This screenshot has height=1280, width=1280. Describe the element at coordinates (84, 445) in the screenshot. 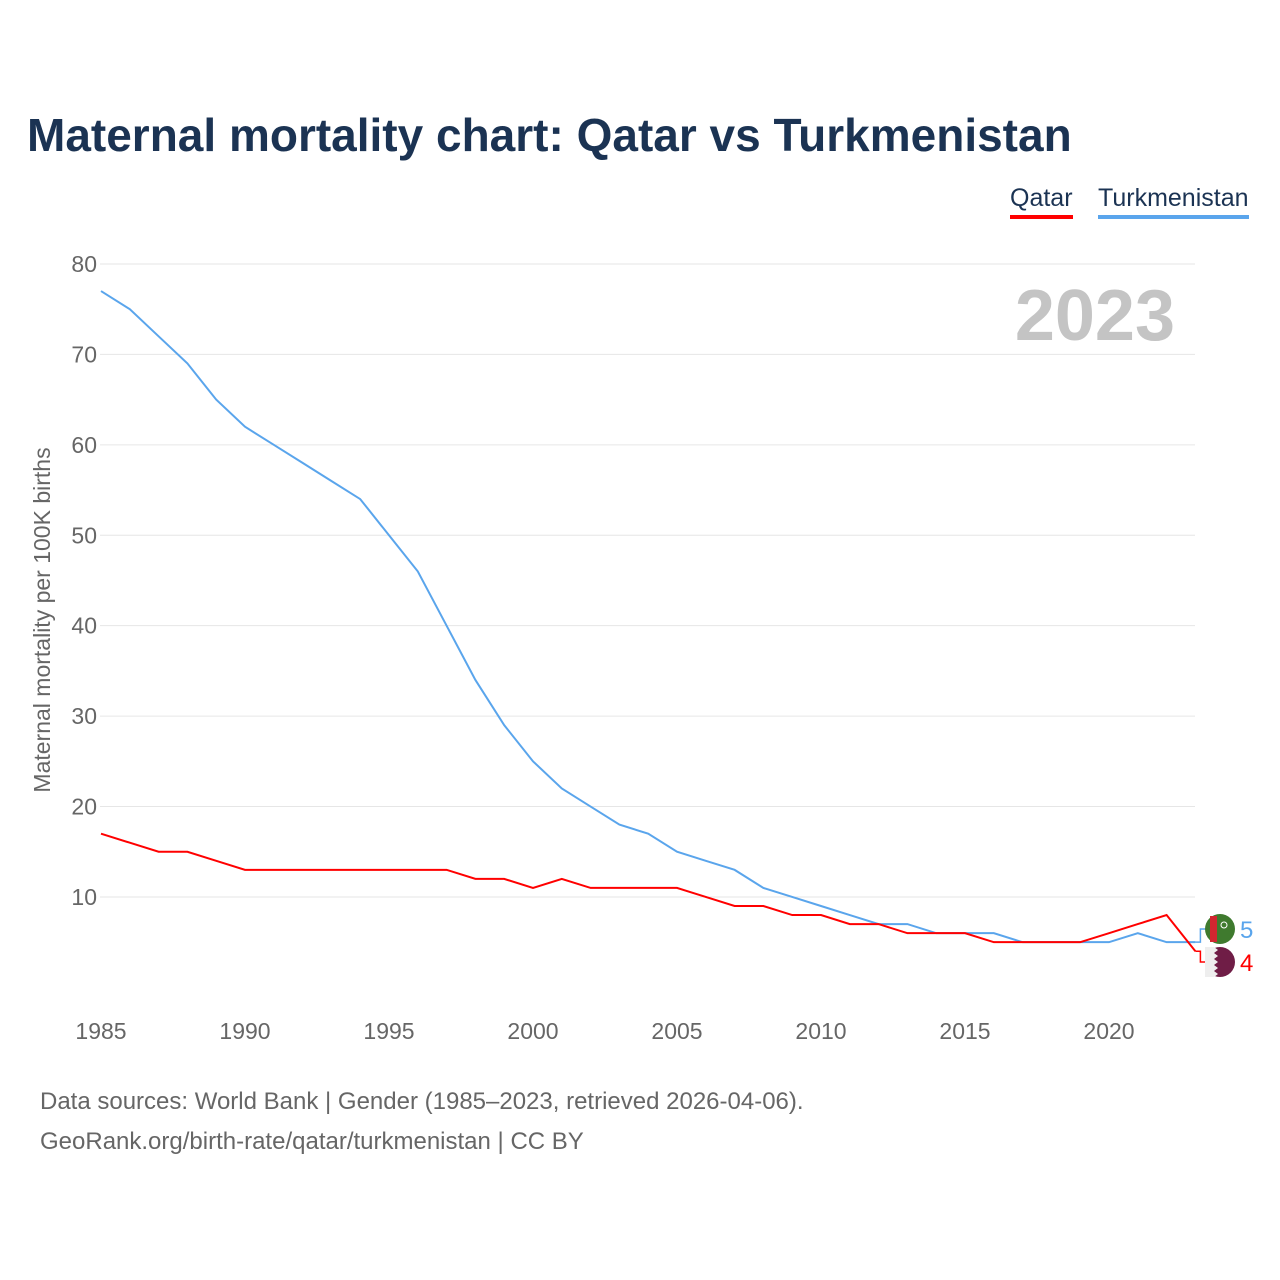

I see `y-tick-label: 60` at that location.